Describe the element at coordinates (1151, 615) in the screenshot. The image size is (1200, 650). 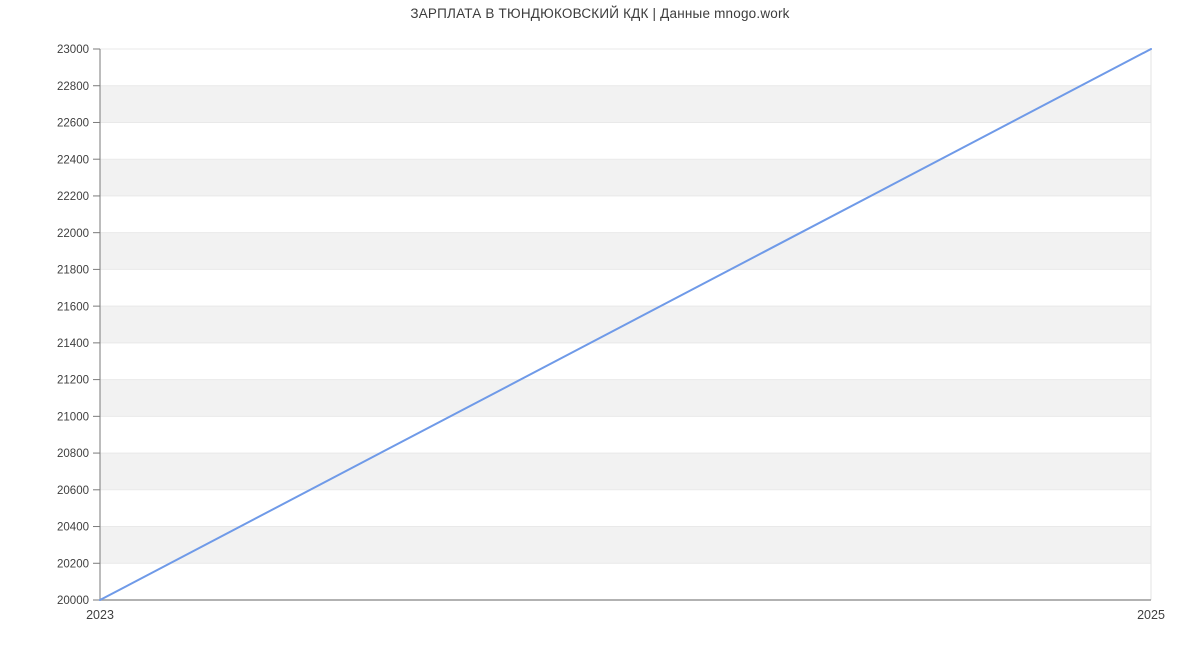
I see `x-tick-label: 2025` at that location.